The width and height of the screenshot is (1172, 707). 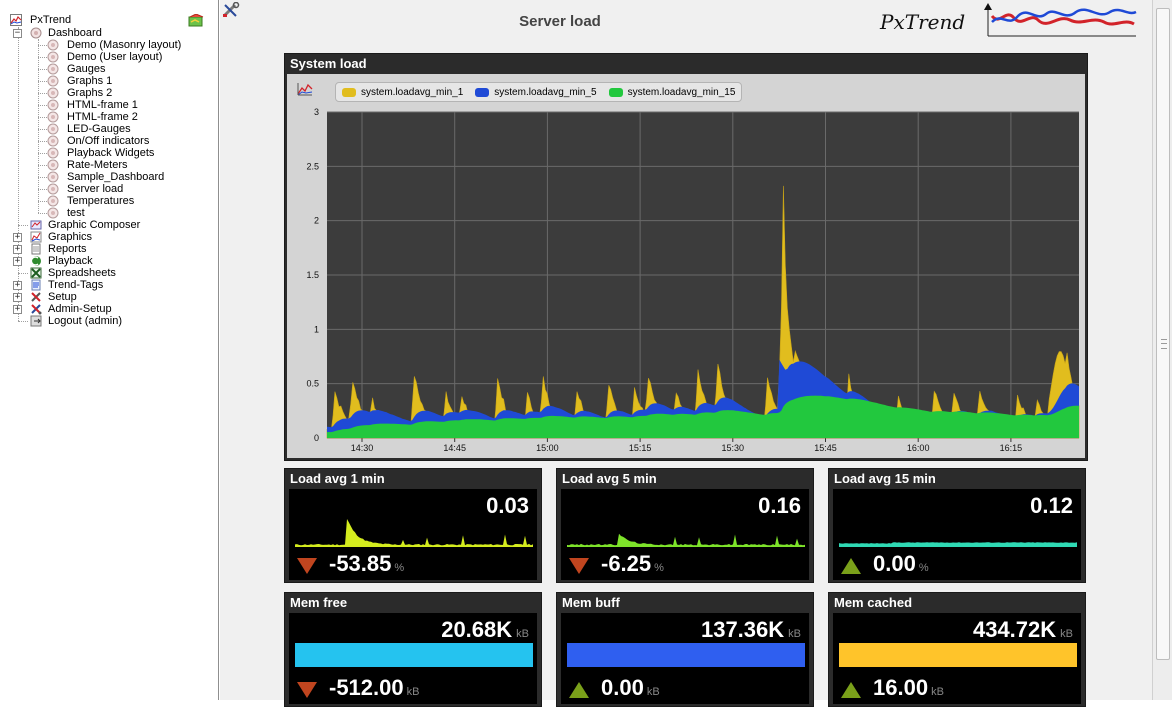 I want to click on memory-bar-fill, so click(x=958, y=655).